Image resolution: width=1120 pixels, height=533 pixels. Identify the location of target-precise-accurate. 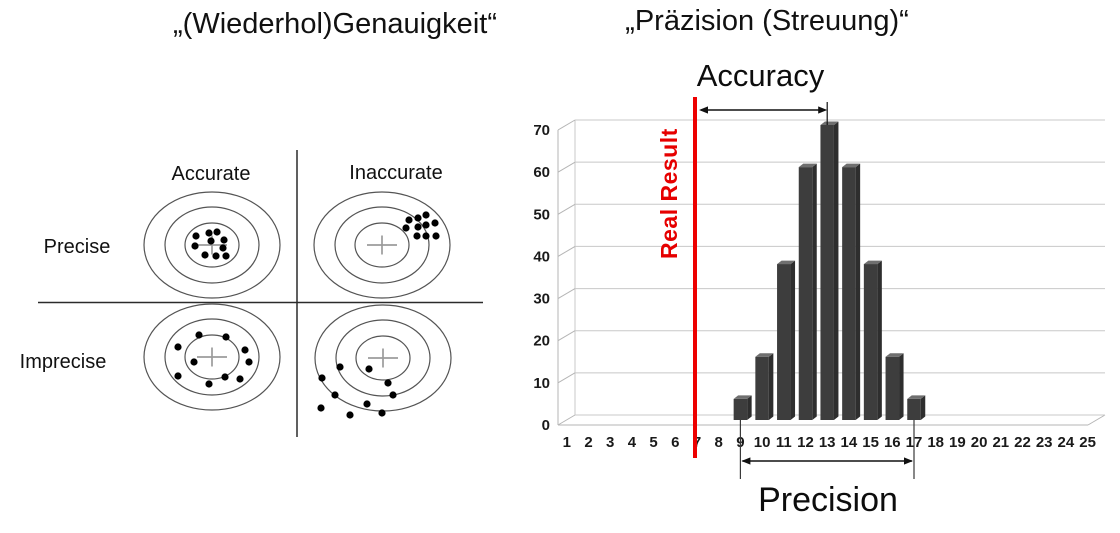
(212, 245).